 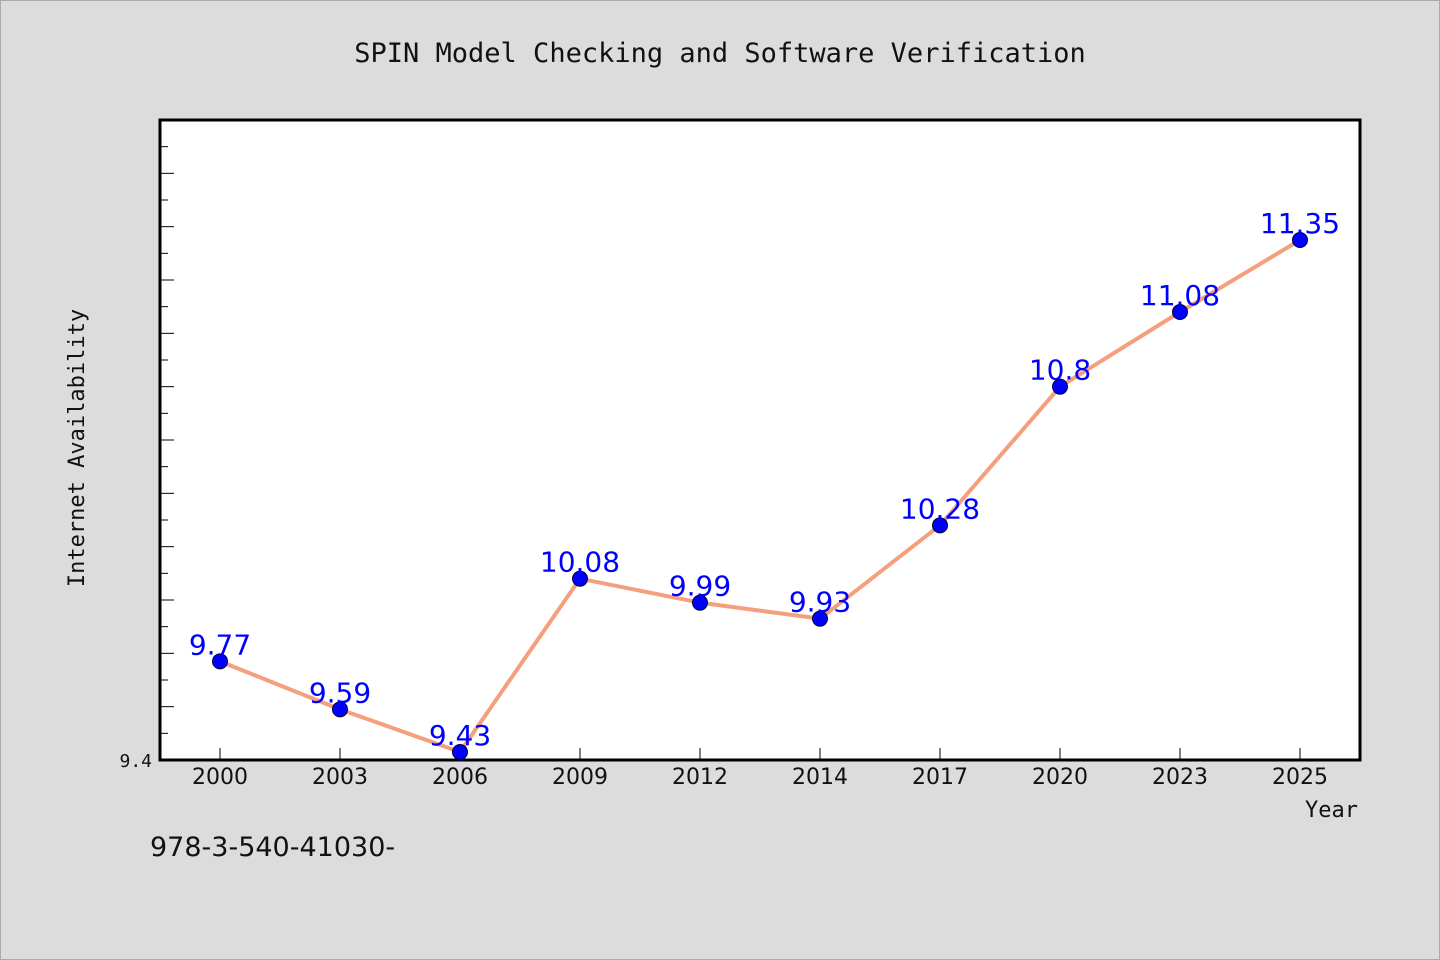 I want to click on x-tick-labels: 2000 2003 2006 2009 2012 2014 2017 2020 2023 2025, so click(x=760, y=777).